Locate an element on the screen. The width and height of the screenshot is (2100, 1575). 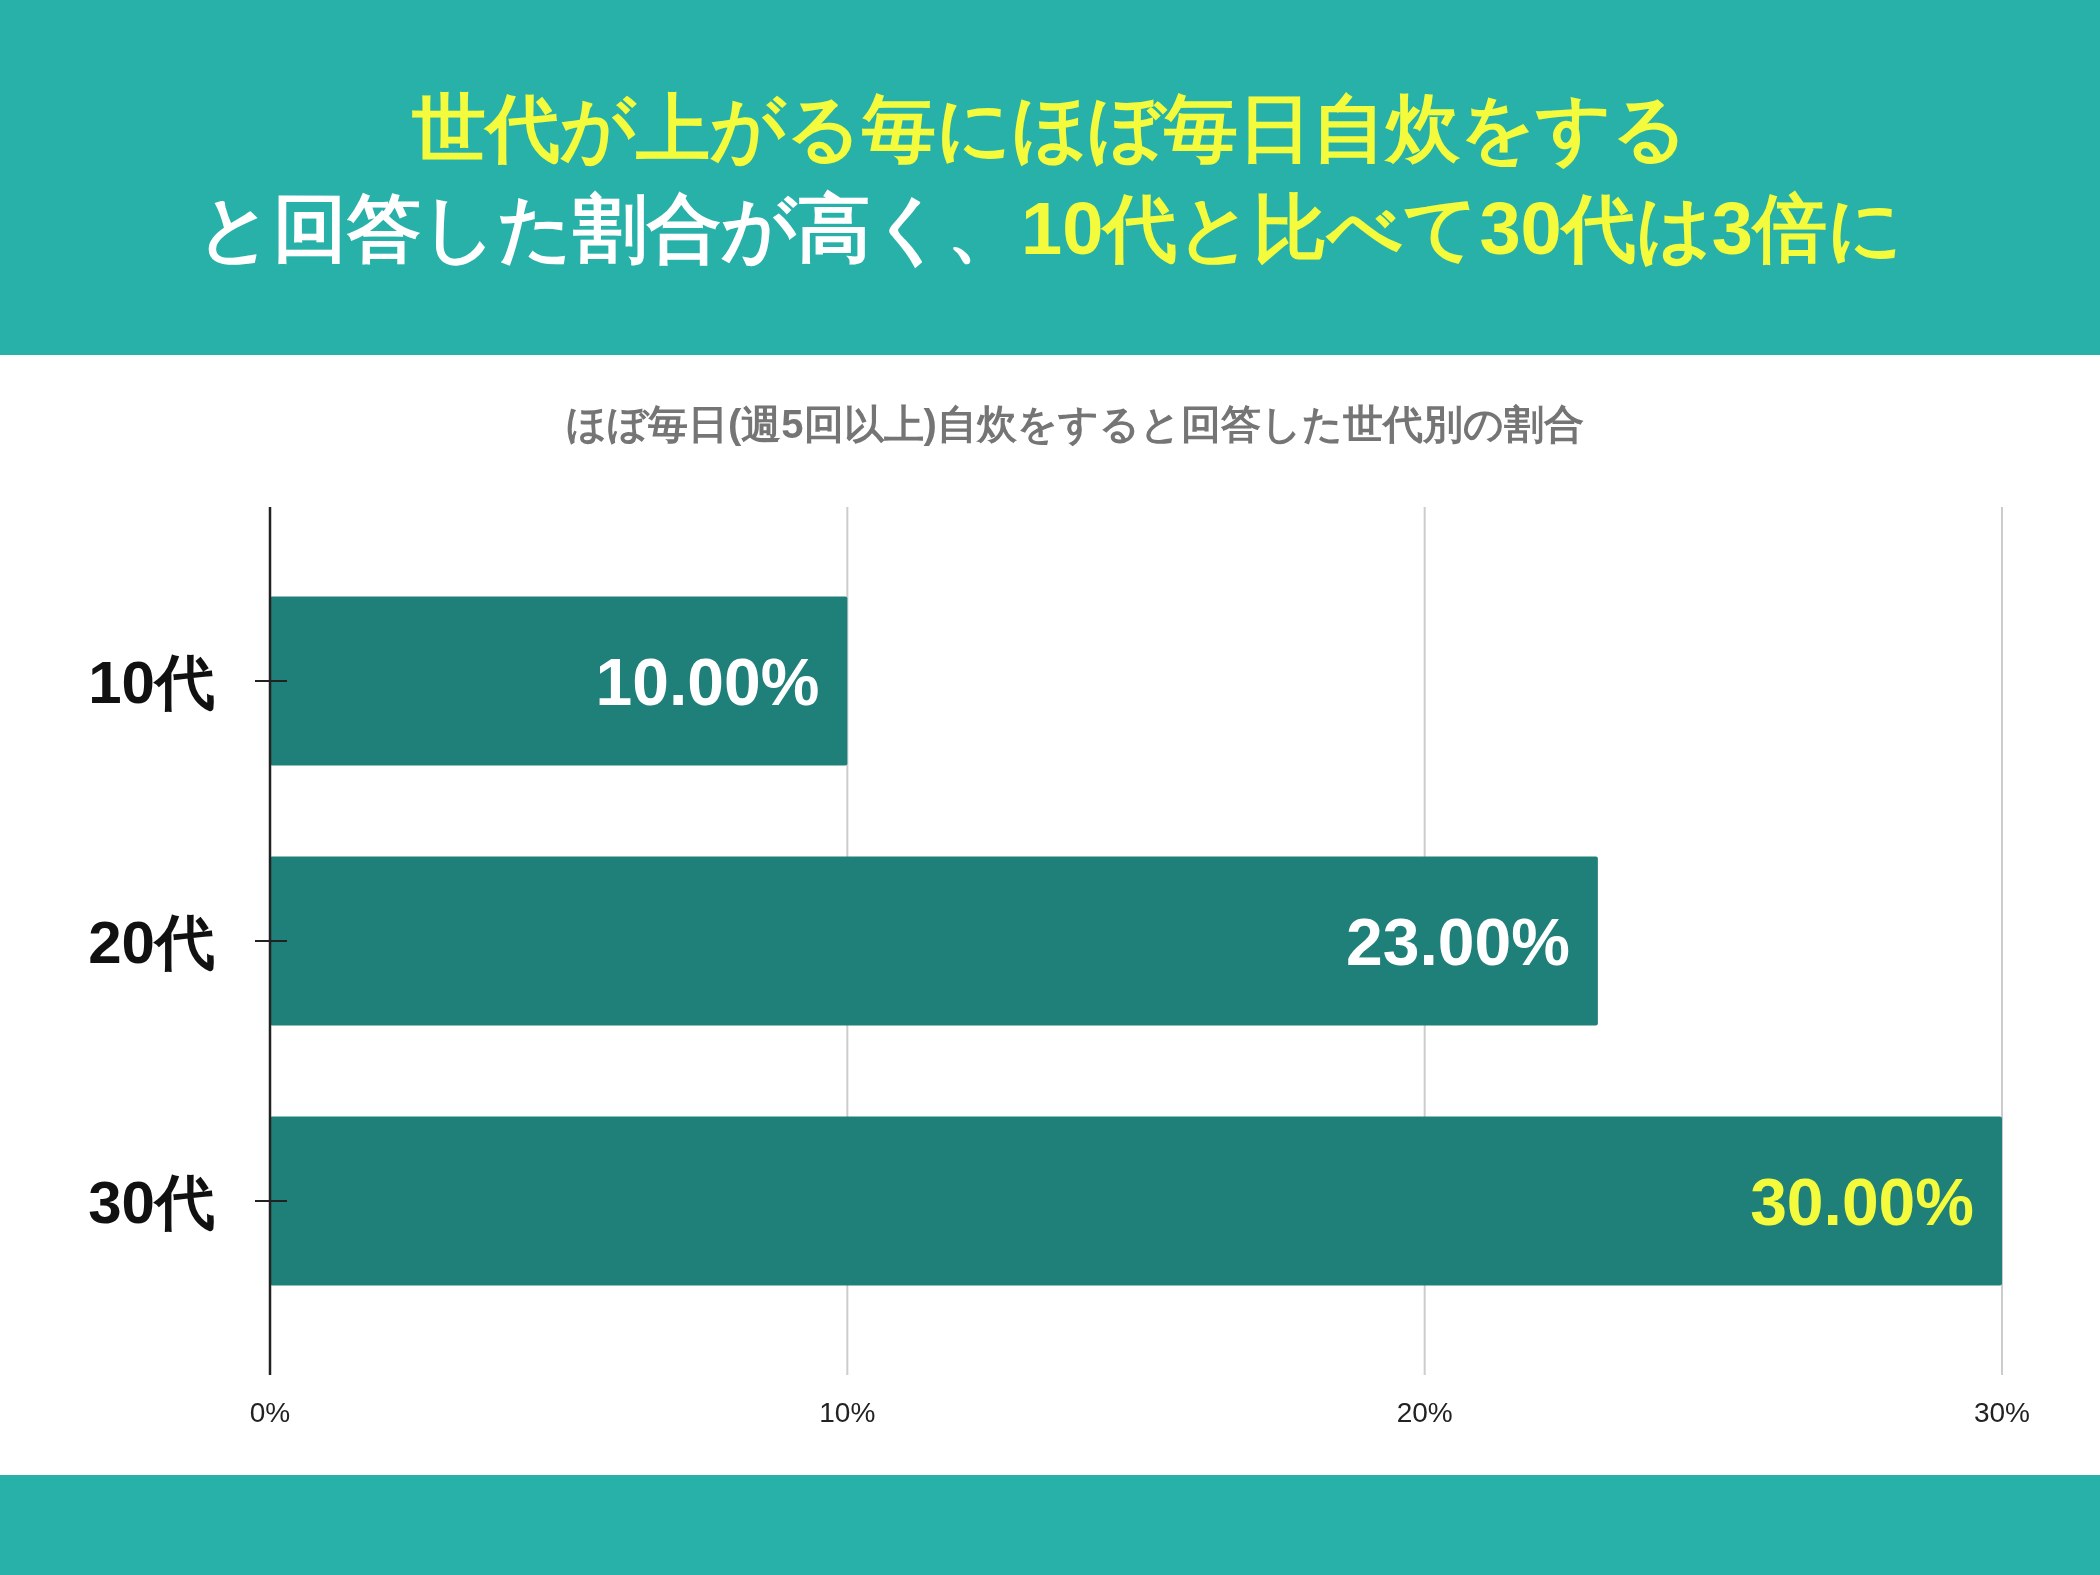
x-tick-label: 0% is located at coordinates (270, 1412).